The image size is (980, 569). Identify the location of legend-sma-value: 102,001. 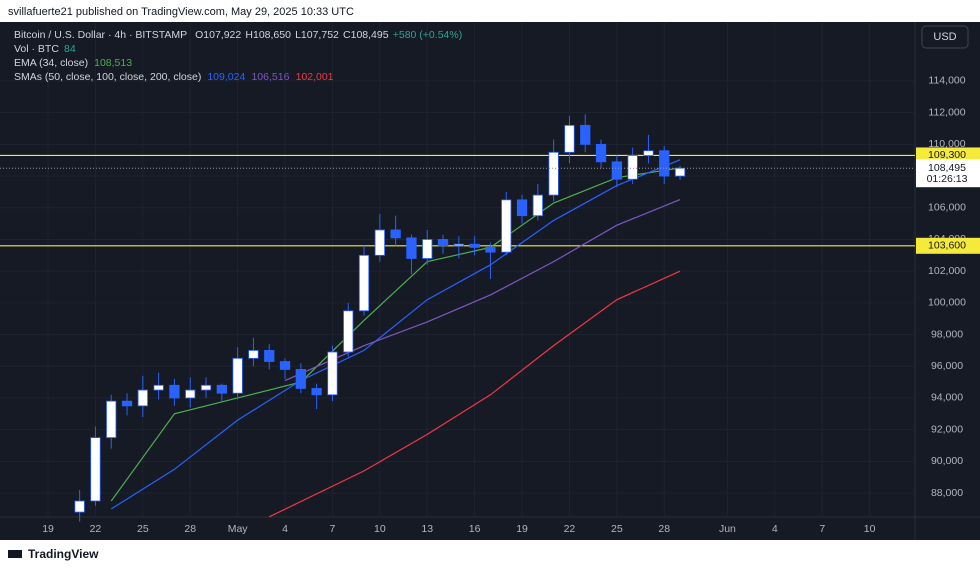
(315, 77).